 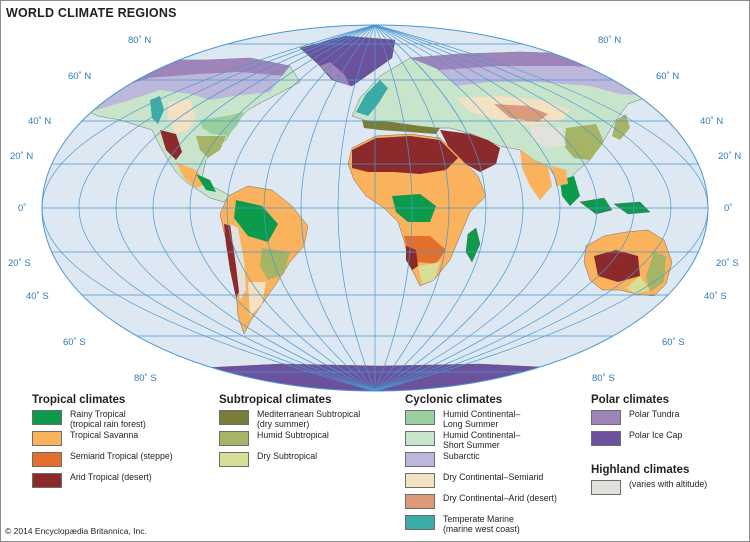 I want to click on label-hc-long-1: Humid Continental–, so click(x=482, y=414).